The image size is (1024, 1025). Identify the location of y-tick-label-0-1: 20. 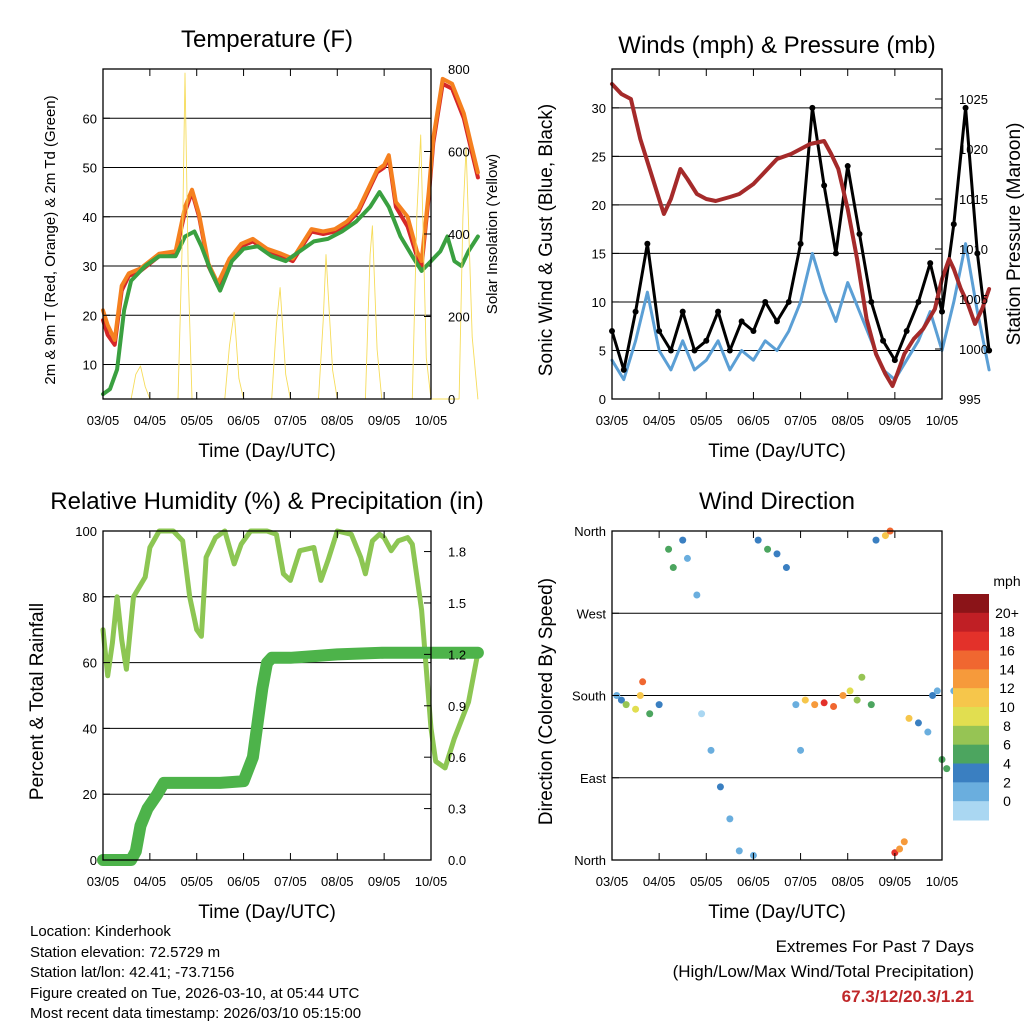
(90, 315).